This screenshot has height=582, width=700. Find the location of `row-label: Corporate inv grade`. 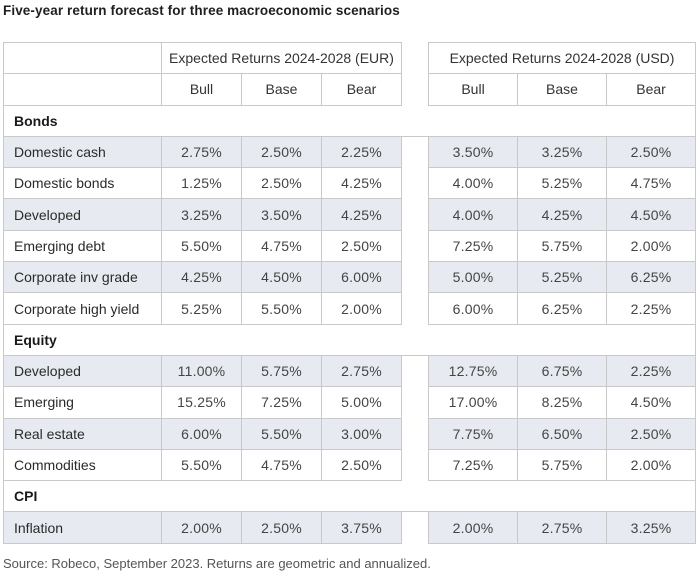

row-label: Corporate inv grade is located at coordinates (82, 277).